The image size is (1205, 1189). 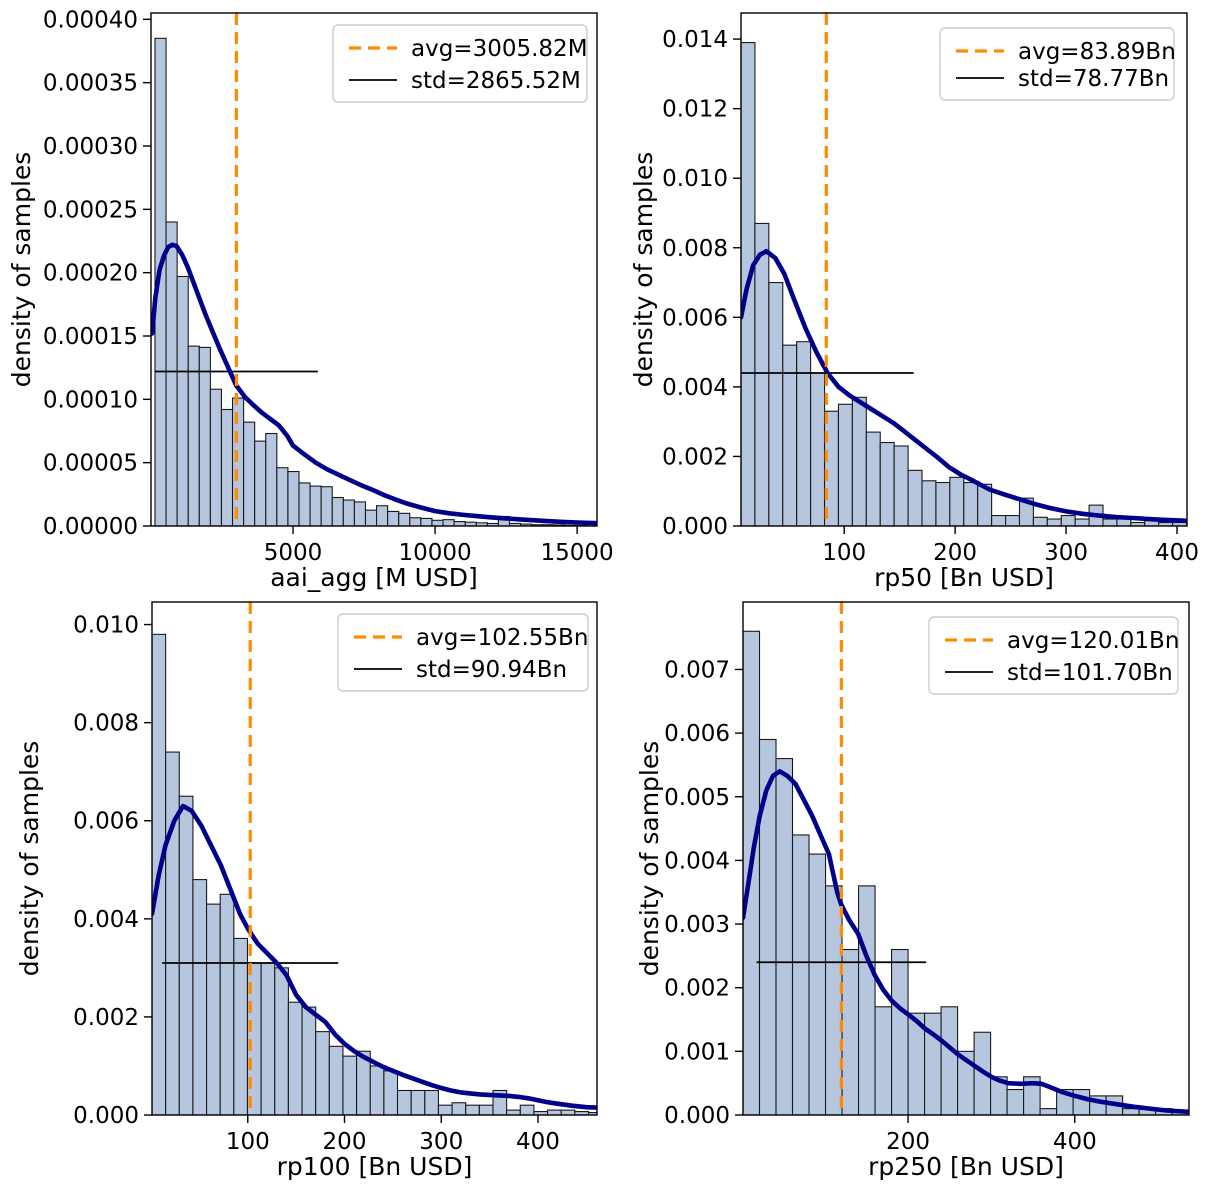 What do you see at coordinates (90, 20) in the screenshot?
I see `y-tick-label: 0.00040` at bounding box center [90, 20].